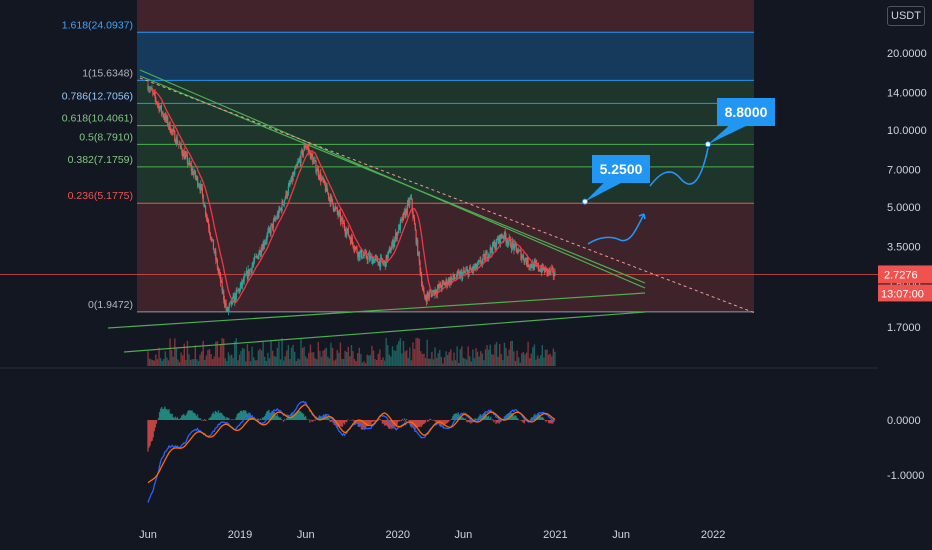 The width and height of the screenshot is (932, 550). What do you see at coordinates (905, 448) in the screenshot?
I see `macd-scale: 0.0000 -1.0000` at bounding box center [905, 448].